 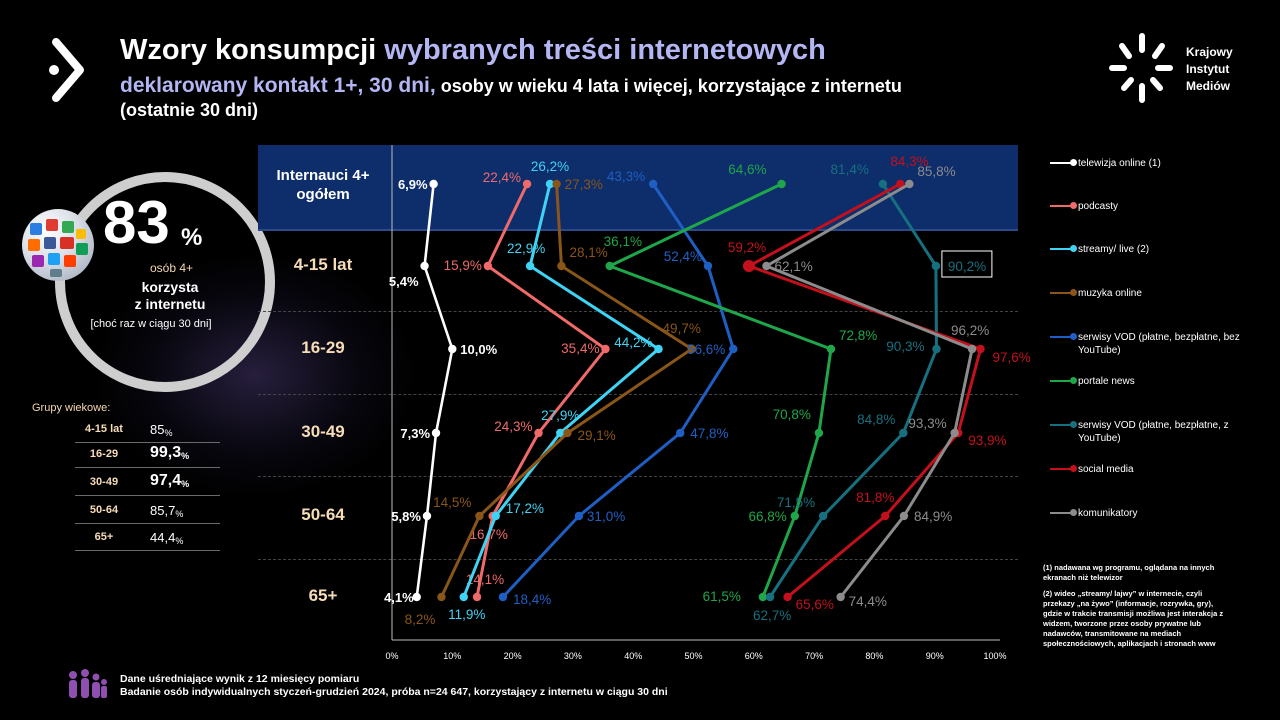 What do you see at coordinates (706, 349) in the screenshot?
I see `data-label: 56,6%` at bounding box center [706, 349].